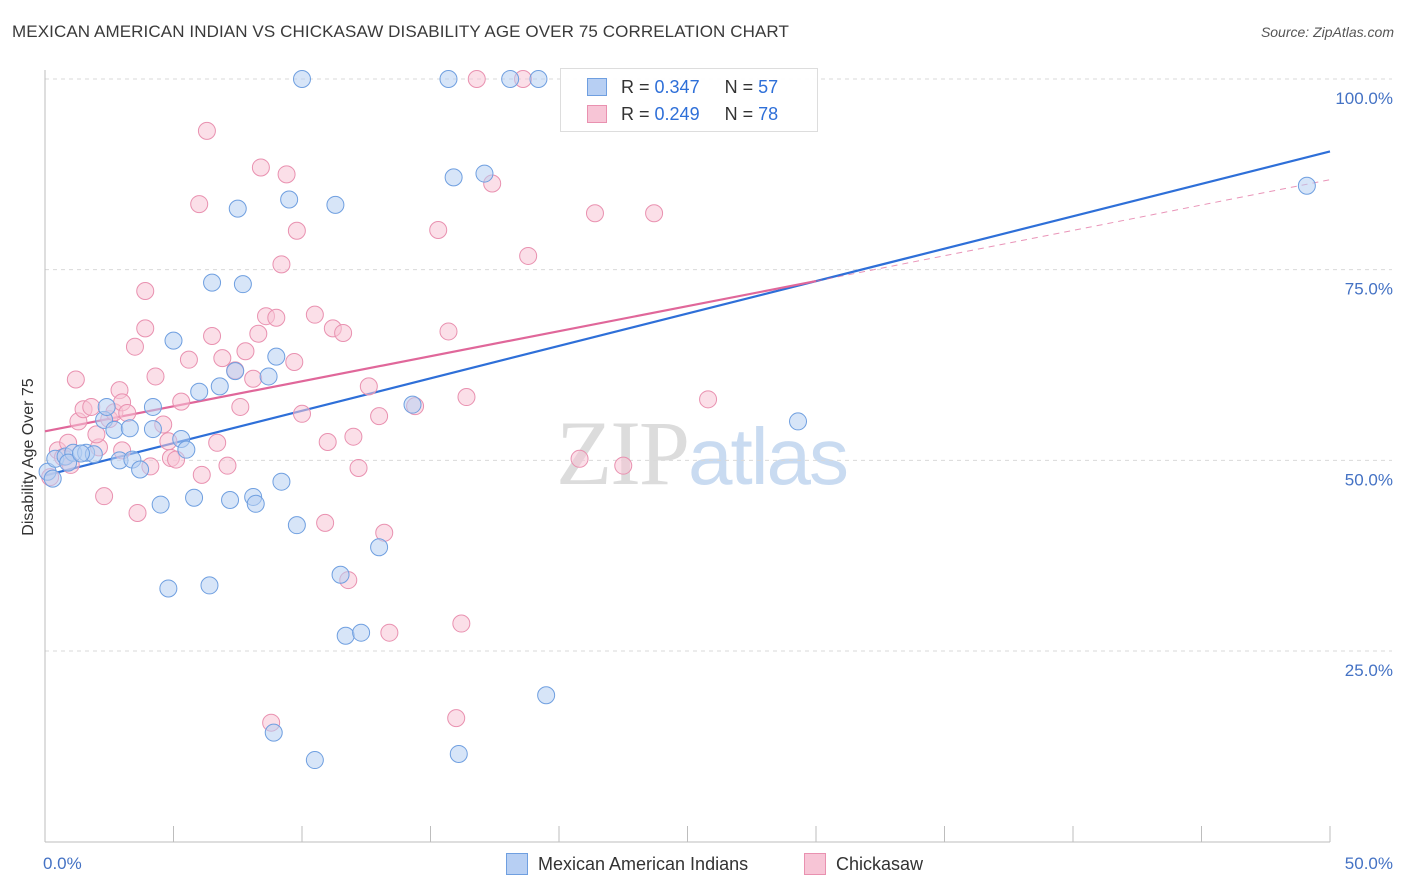 Image resolution: width=1406 pixels, height=892 pixels. Describe the element at coordinates (1369, 863) in the screenshot. I see `x-tick-label: 50.0%` at that location.